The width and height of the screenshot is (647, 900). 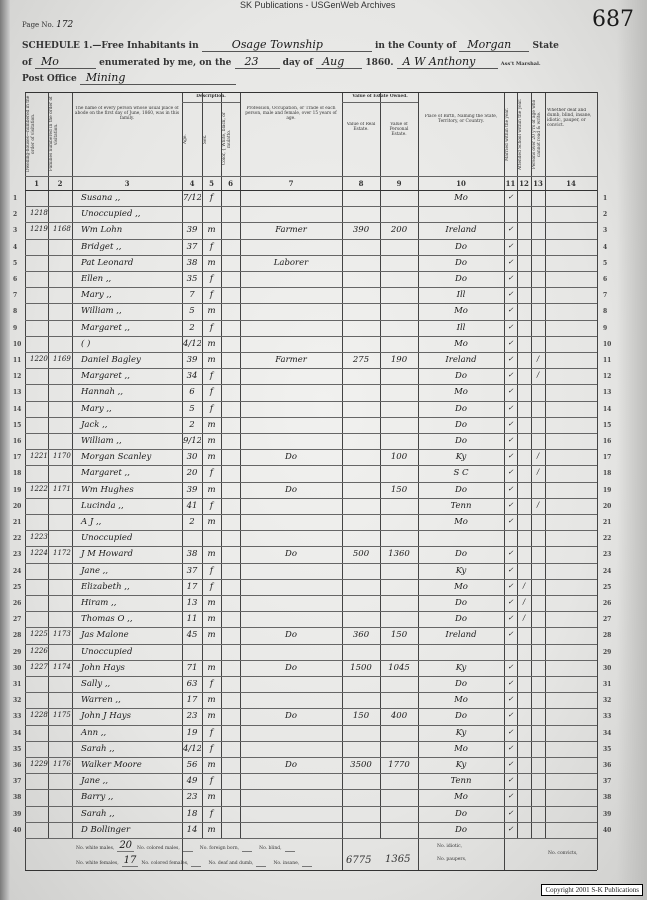 What do you see at coordinates (461, 781) in the screenshot?
I see `birthplace: Tenn` at bounding box center [461, 781].